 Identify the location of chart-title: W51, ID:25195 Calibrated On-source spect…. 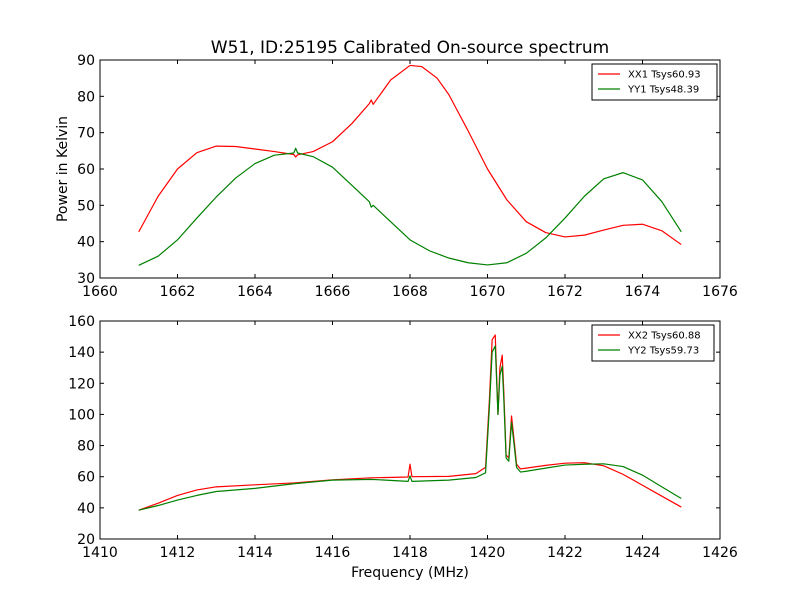
(410, 48).